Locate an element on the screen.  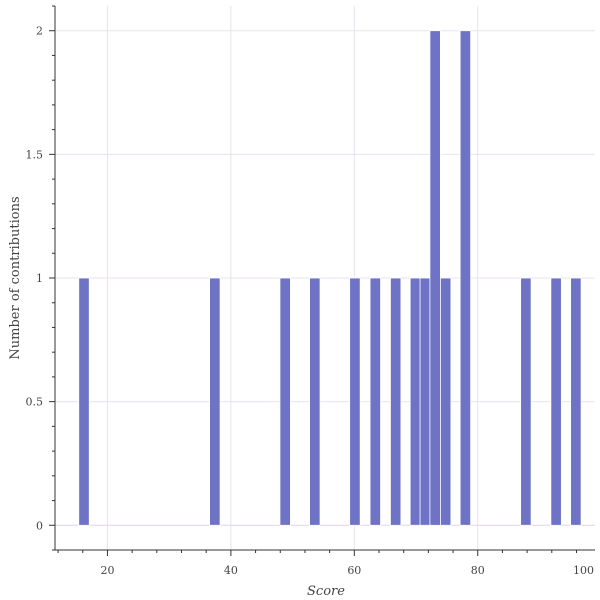
x-tick-label-0: 20 is located at coordinates (107, 570).